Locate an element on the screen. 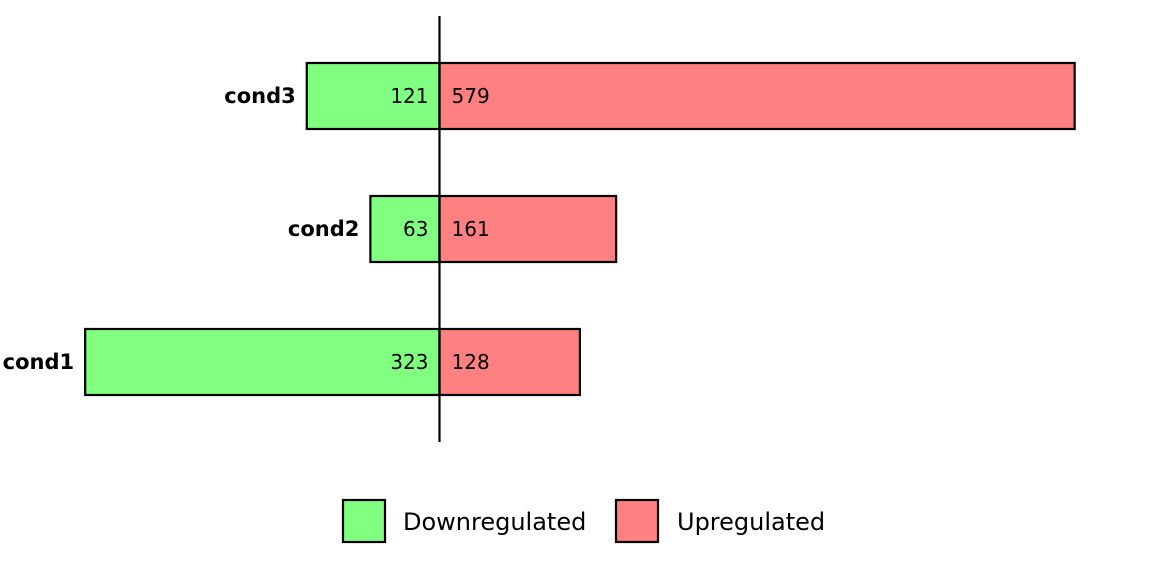 This screenshot has width=1152, height=576. bar-cond1-downregulated is located at coordinates (262, 362).